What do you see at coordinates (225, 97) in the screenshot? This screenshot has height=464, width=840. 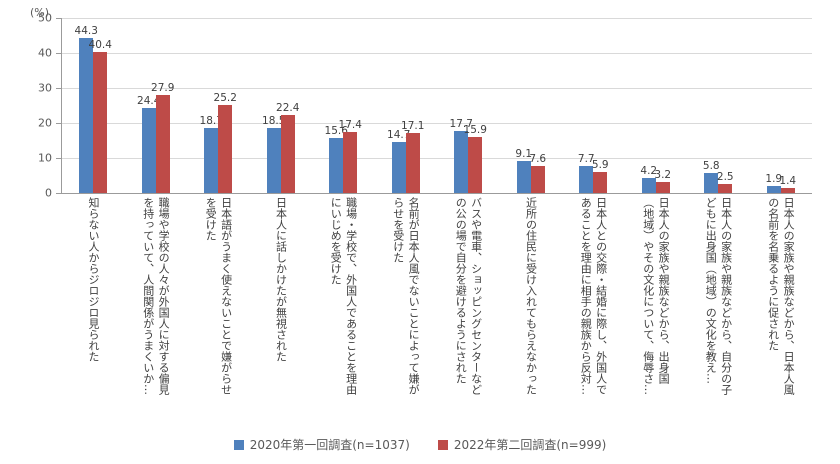 I see `bar-value-label: 25.2` at bounding box center [225, 97].